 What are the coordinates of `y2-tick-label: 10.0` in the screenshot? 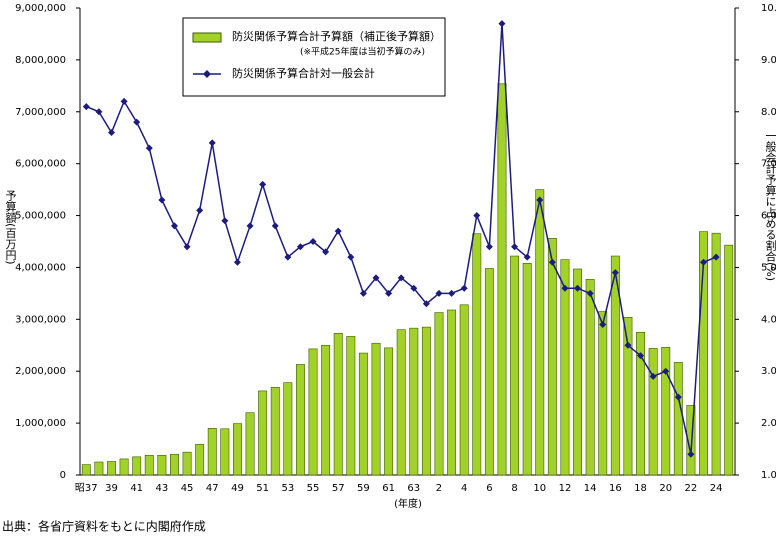 It's located at (768, 8).